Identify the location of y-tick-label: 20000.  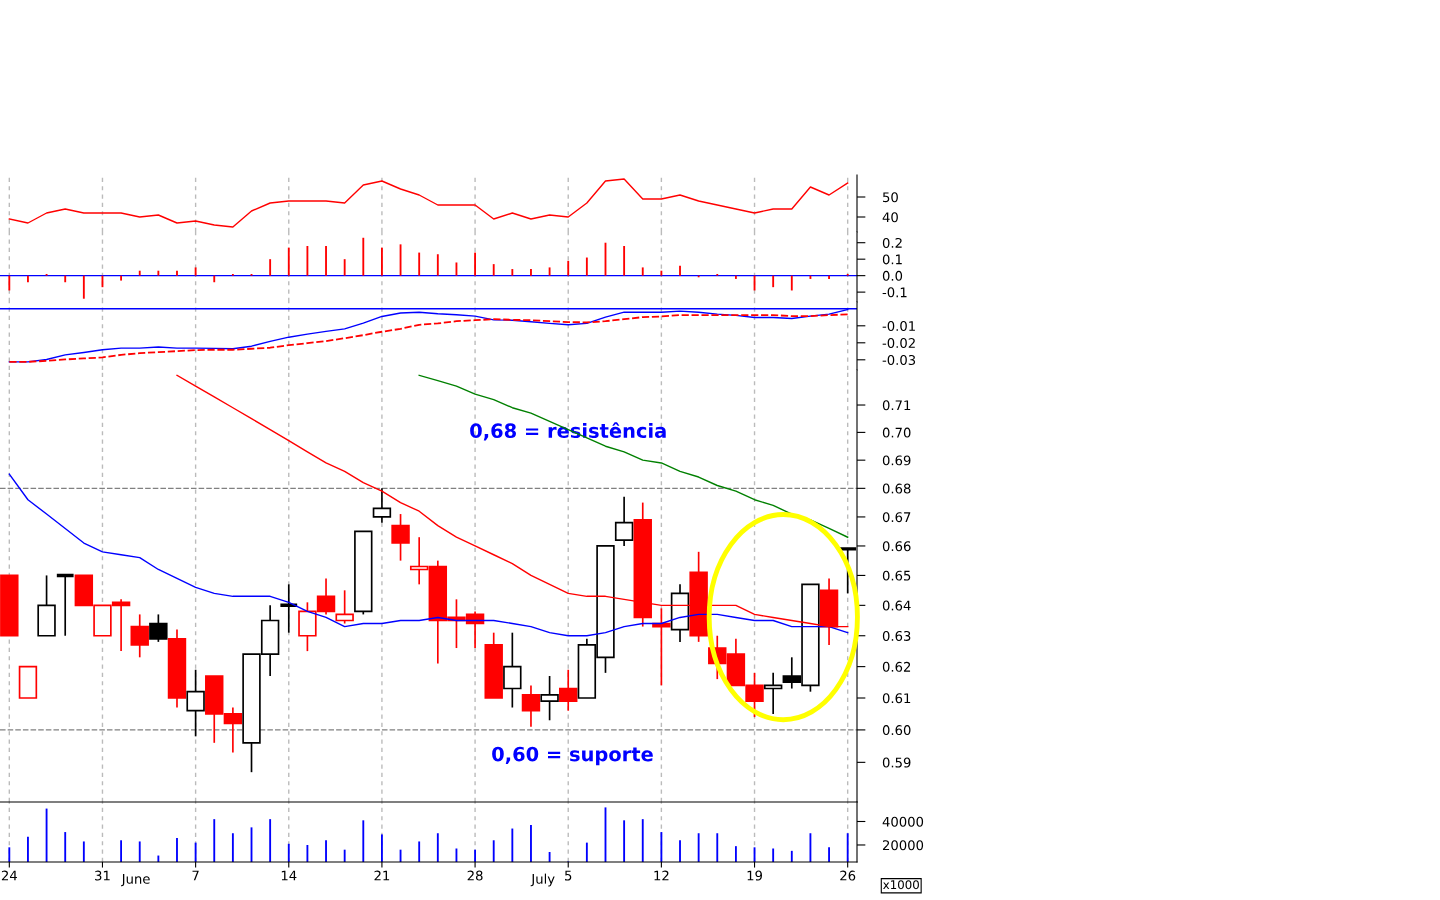
(903, 845).